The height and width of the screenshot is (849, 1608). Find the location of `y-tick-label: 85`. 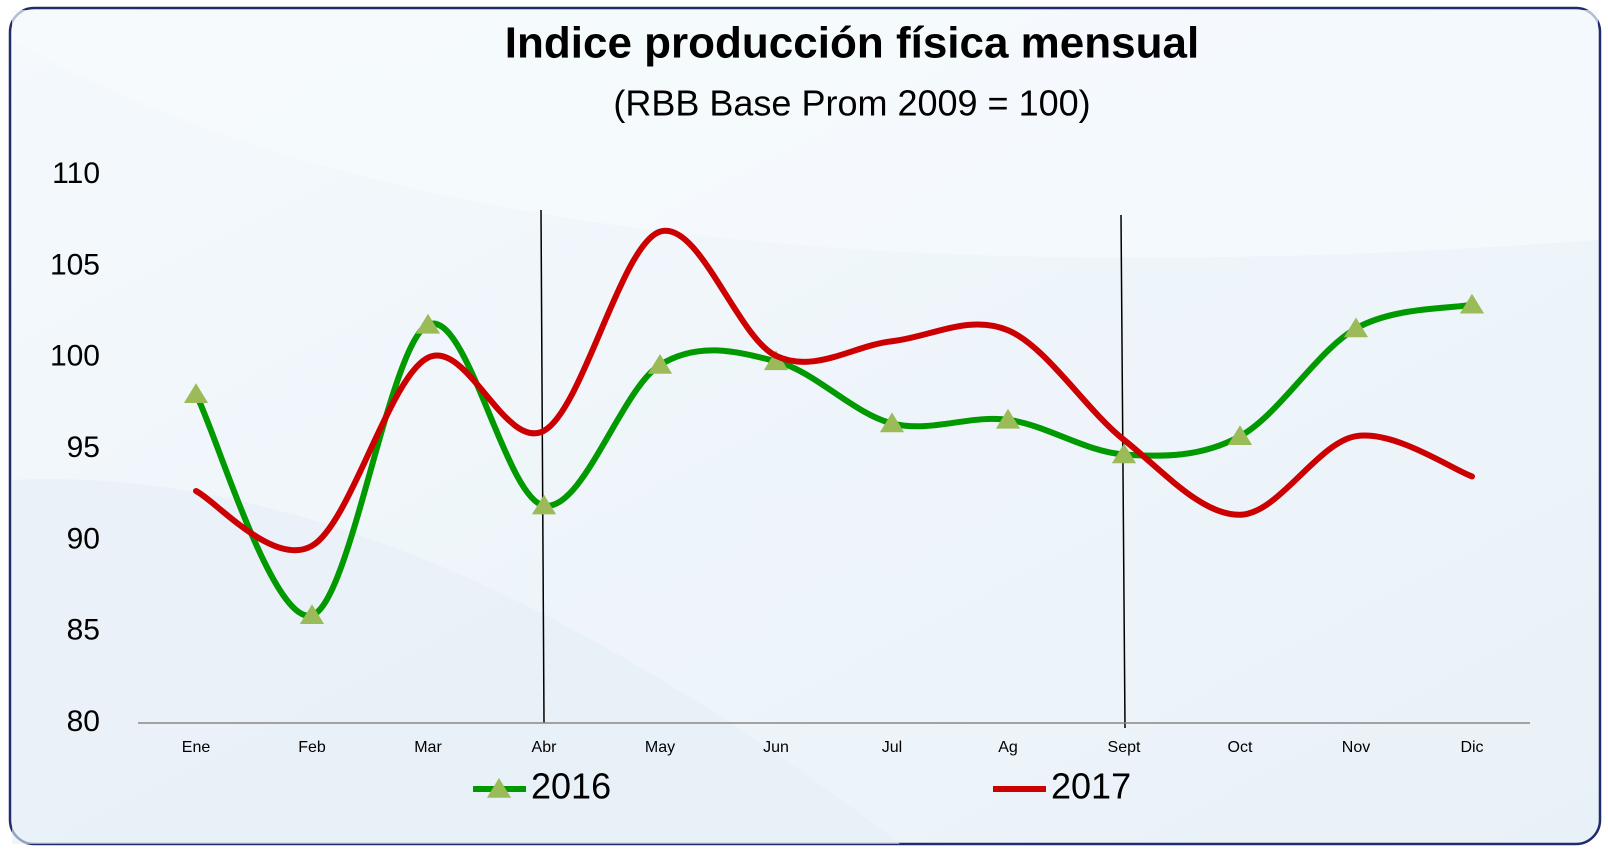

y-tick-label: 85 is located at coordinates (83, 630).